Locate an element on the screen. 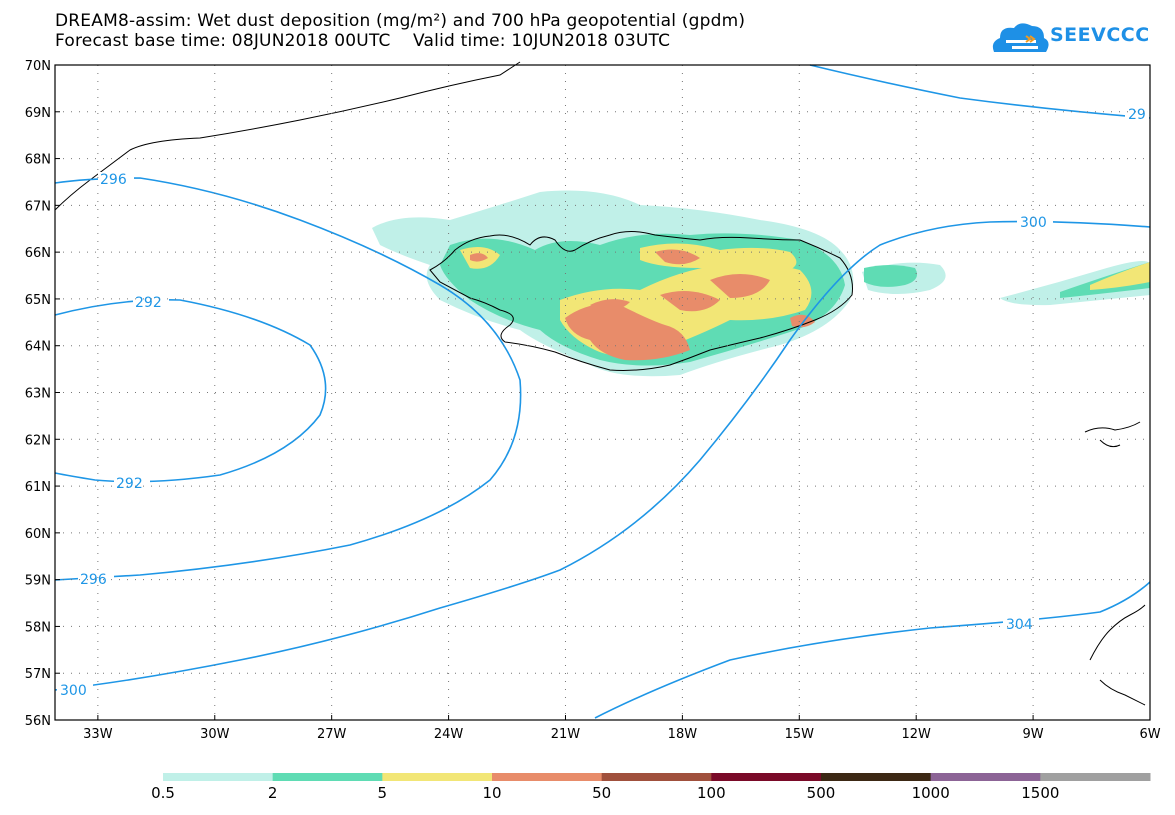 Image resolution: width=1175 pixels, height=815 pixels. longitude-label: 12W is located at coordinates (916, 734).